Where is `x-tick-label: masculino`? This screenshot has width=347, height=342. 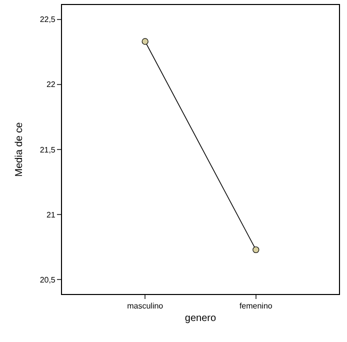 x-tick-label: masculino is located at coordinates (145, 306).